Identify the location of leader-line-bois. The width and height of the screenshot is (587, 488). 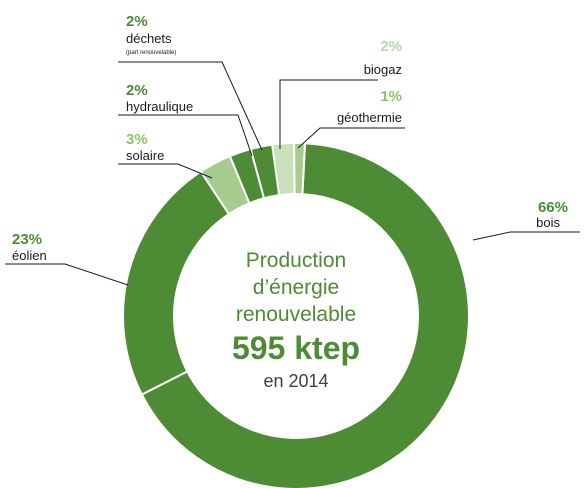
(526, 236).